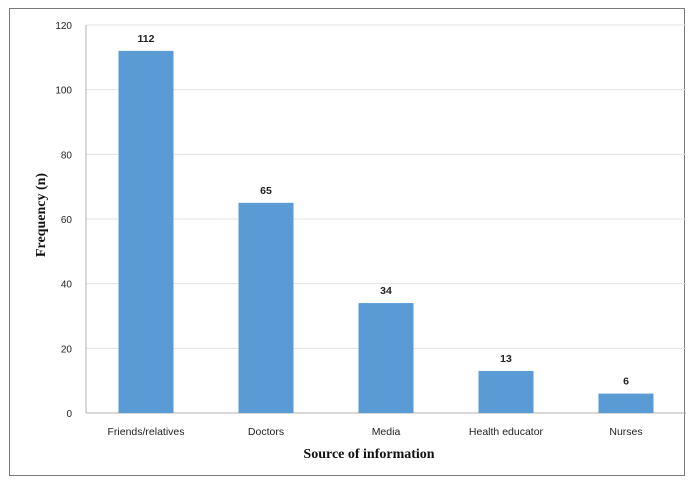 The height and width of the screenshot is (480, 693). What do you see at coordinates (625, 432) in the screenshot?
I see `category-label: Nurses` at bounding box center [625, 432].